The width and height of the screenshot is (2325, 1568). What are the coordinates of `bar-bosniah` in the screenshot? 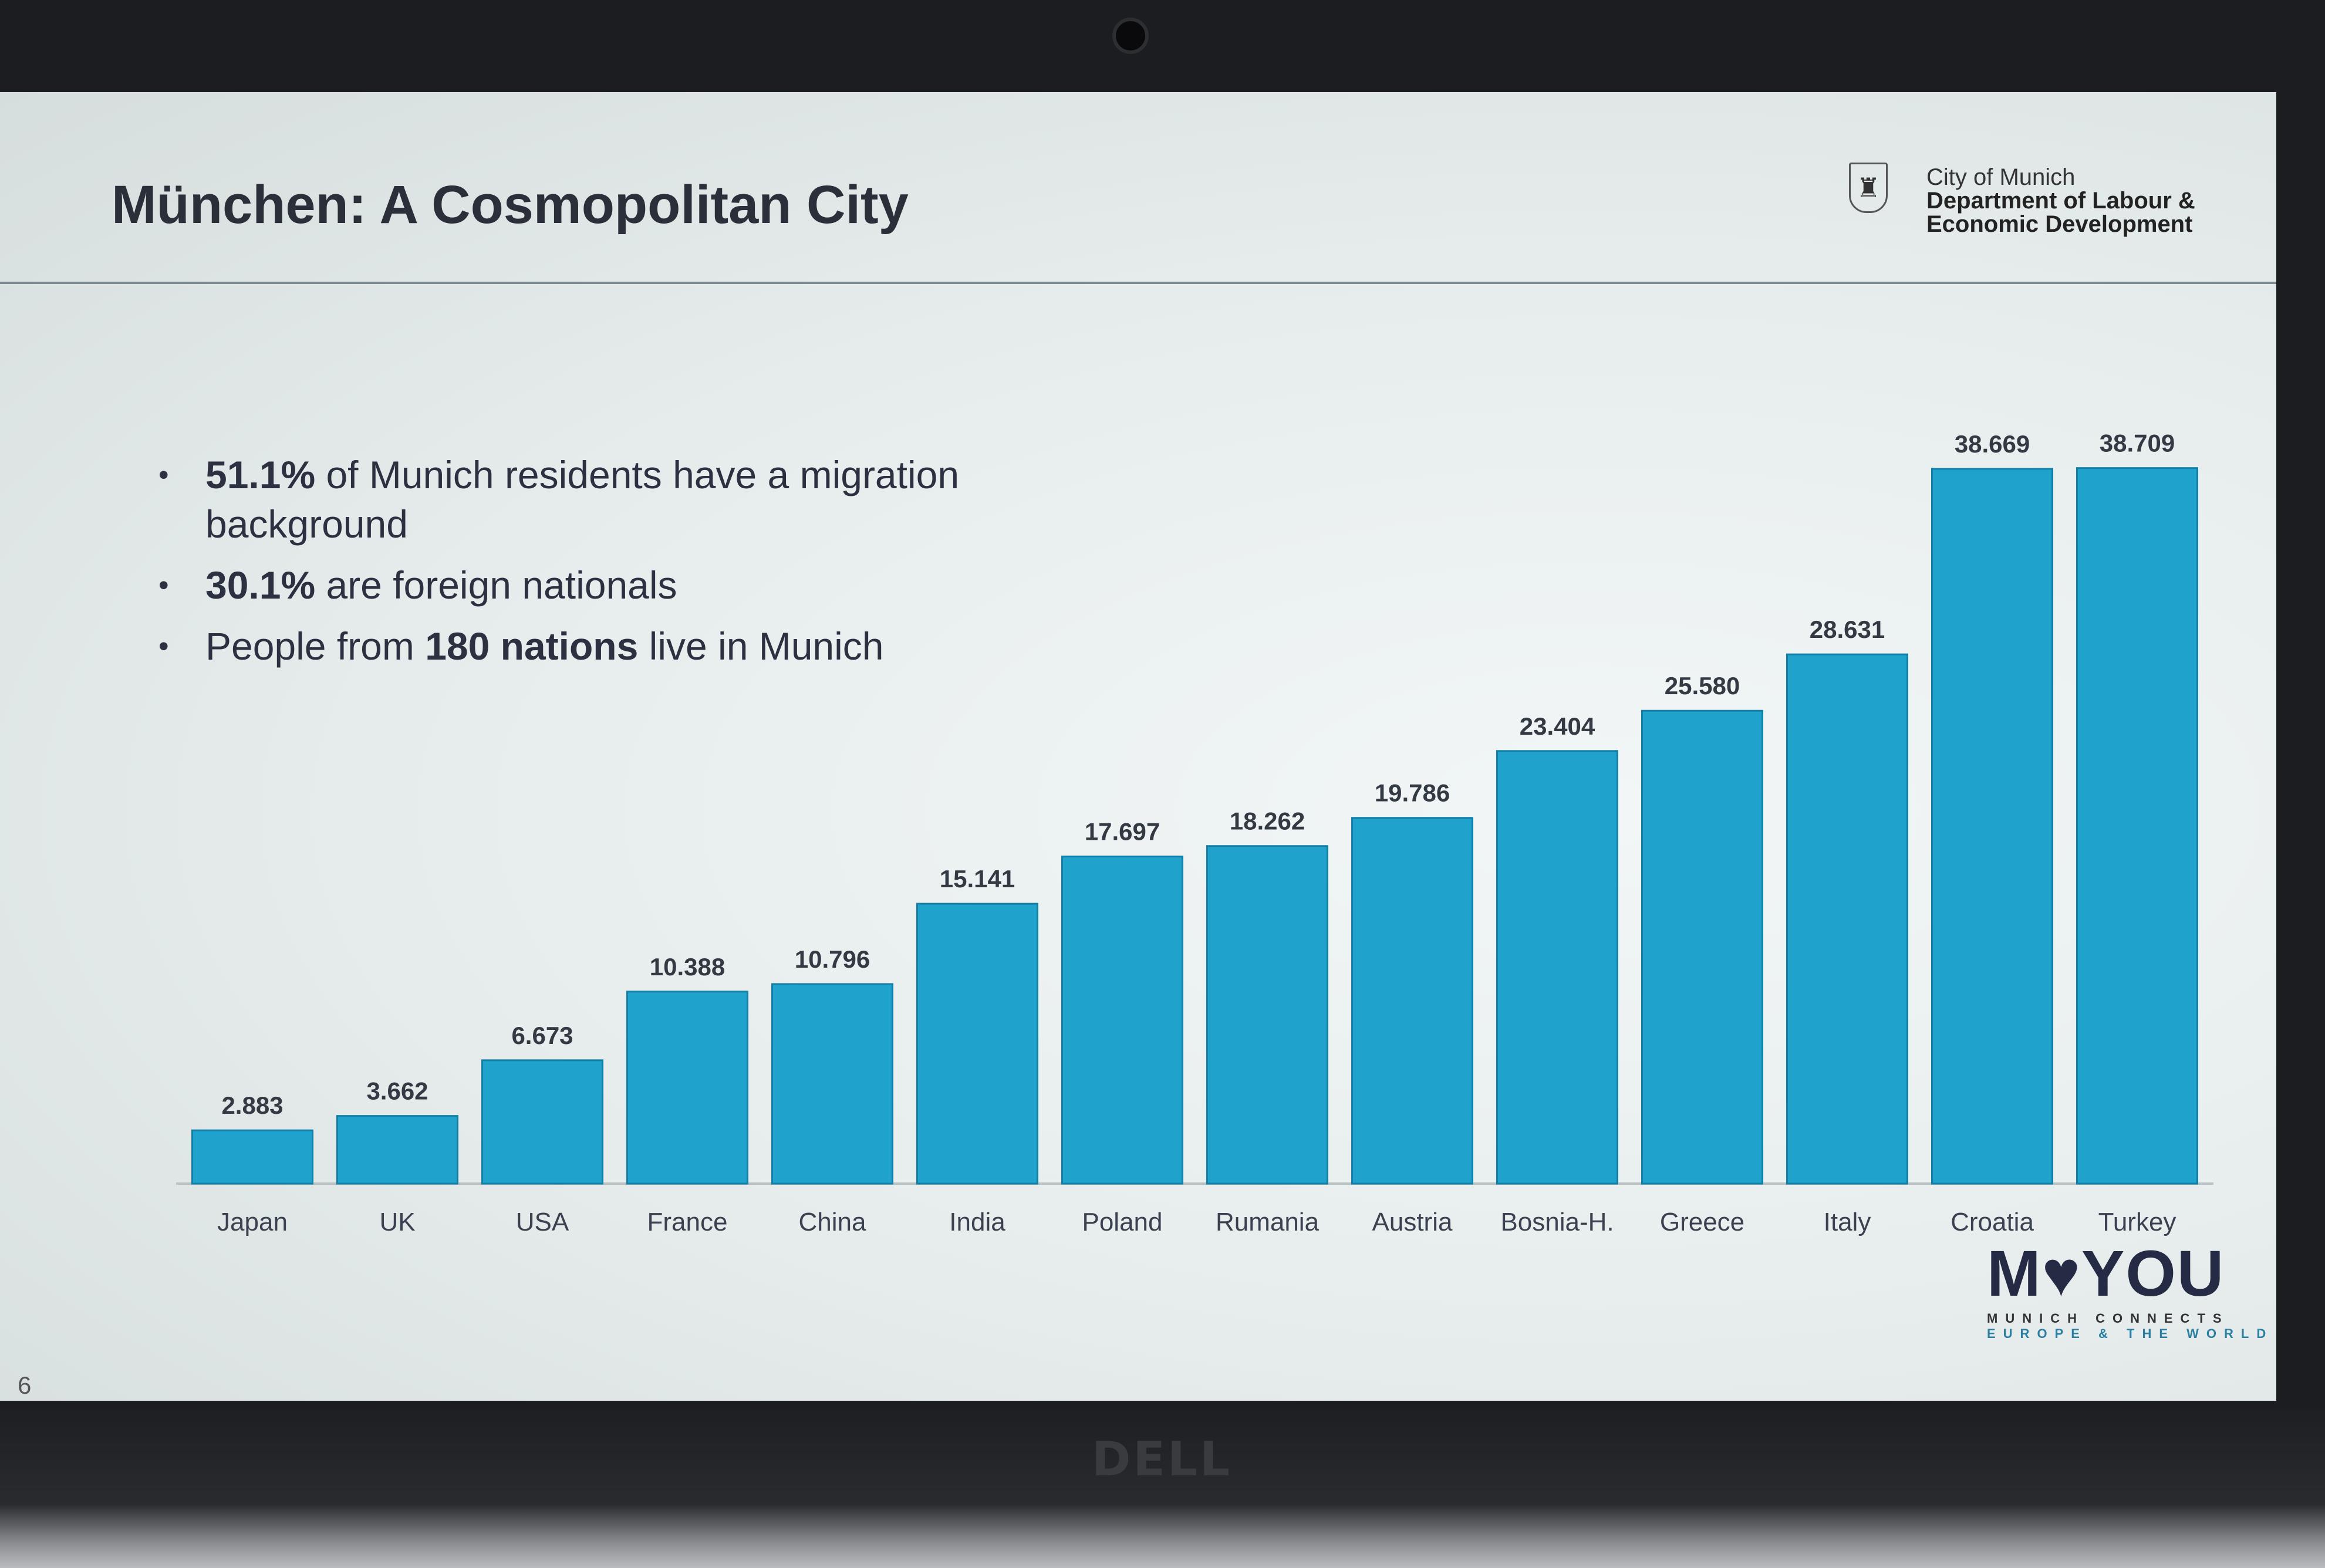 It's located at (1557, 967).